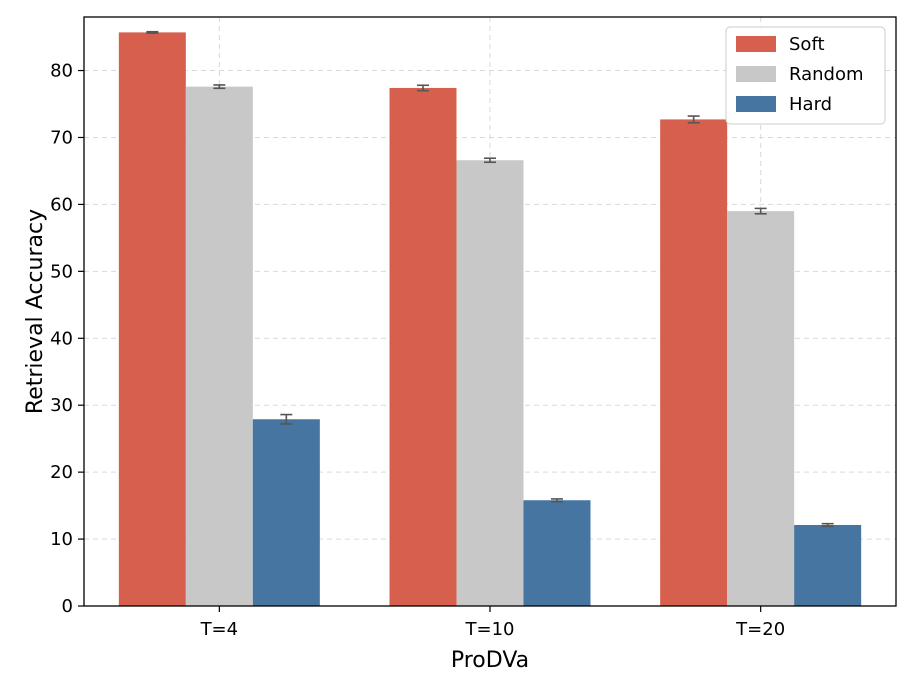  I want to click on bar-hard-t4, so click(286, 512).